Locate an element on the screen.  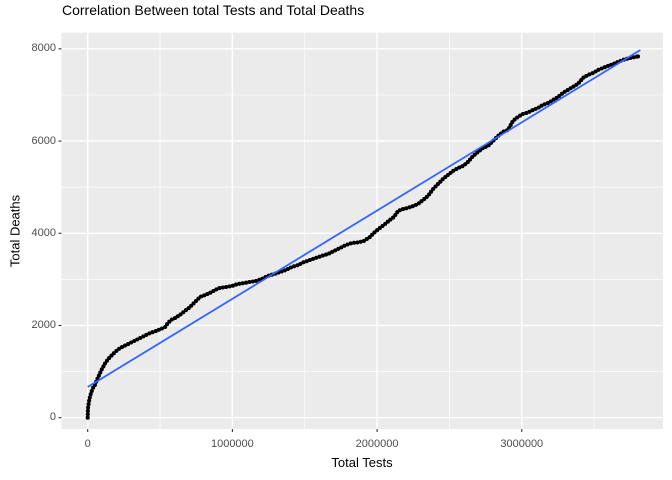
x-tick-label: 0 is located at coordinates (87, 444).